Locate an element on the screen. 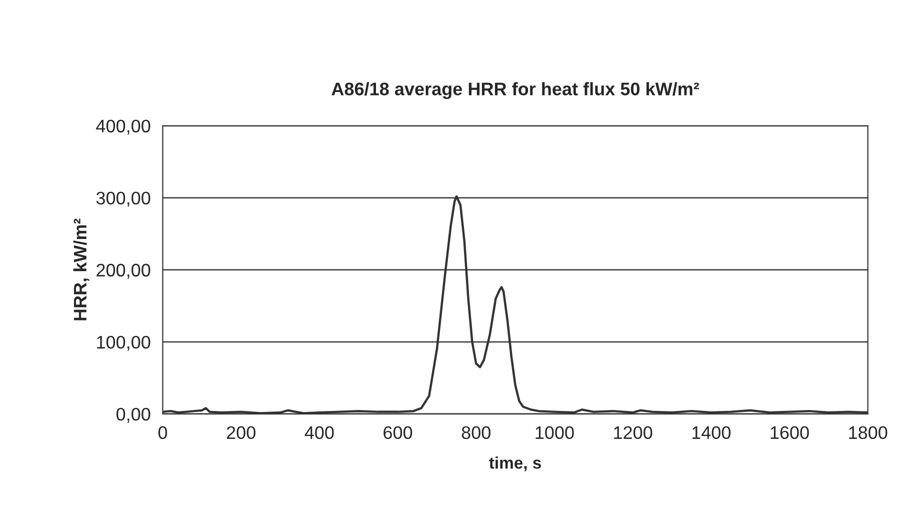 Image resolution: width=904 pixels, height=524 pixels. x-tick-label: 200 is located at coordinates (241, 433).